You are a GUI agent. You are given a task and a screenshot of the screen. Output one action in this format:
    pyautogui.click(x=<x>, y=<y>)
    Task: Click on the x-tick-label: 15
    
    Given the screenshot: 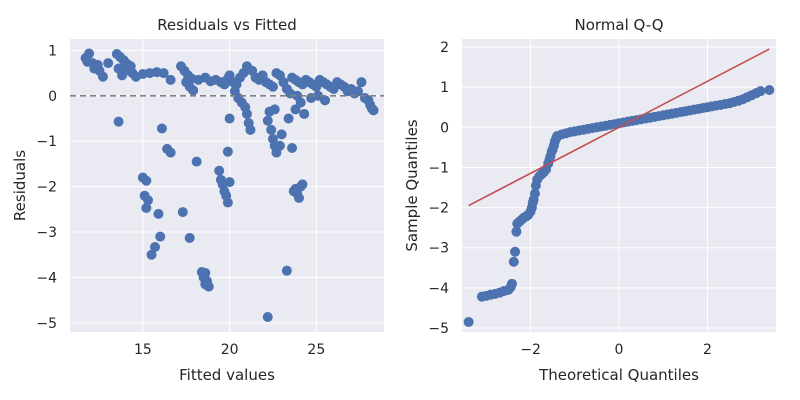 What is the action you would take?
    pyautogui.click(x=143, y=350)
    